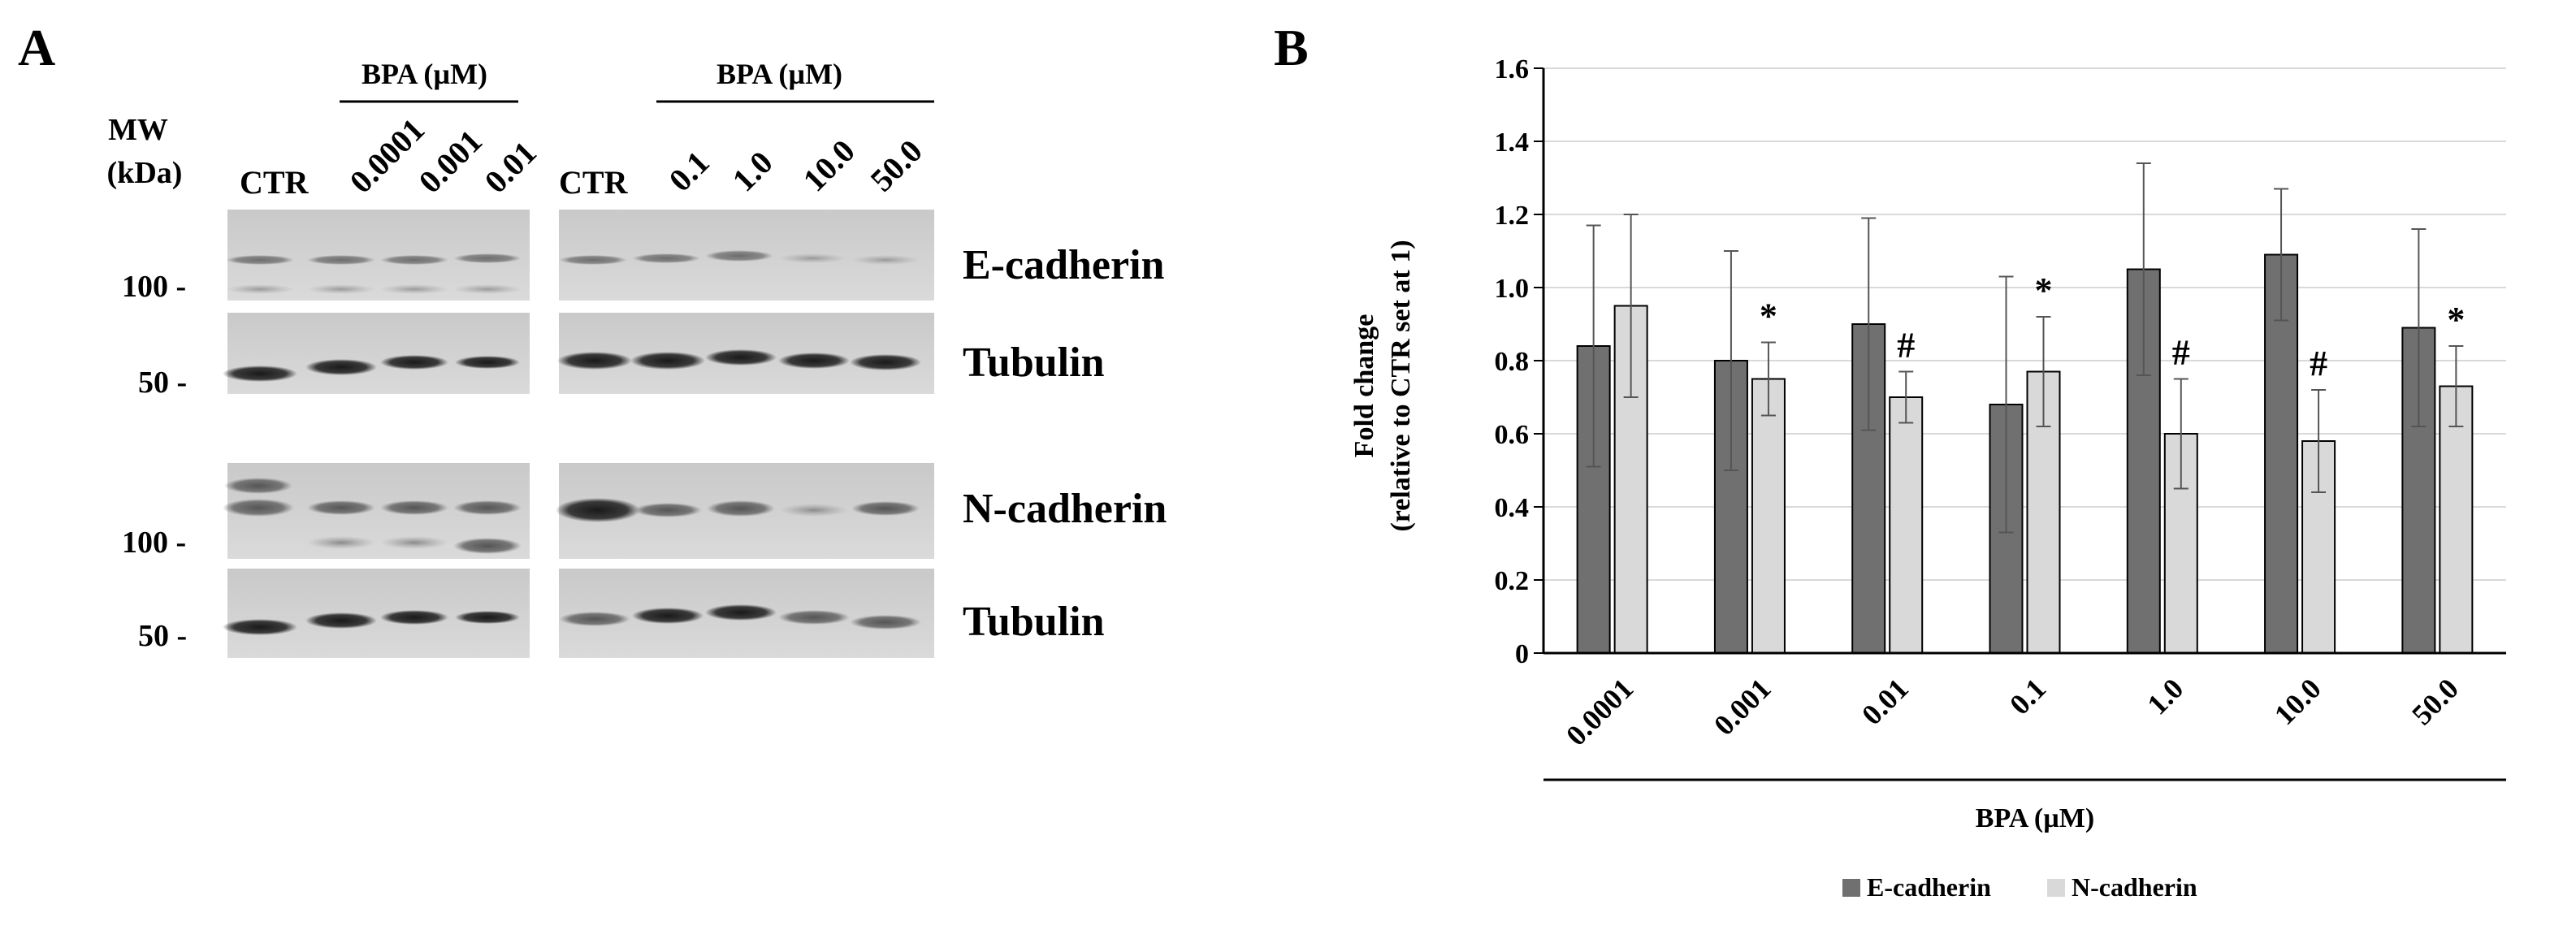 This screenshot has height=926, width=2576. I want to click on lane-label-1.0: 1.0, so click(752, 171).